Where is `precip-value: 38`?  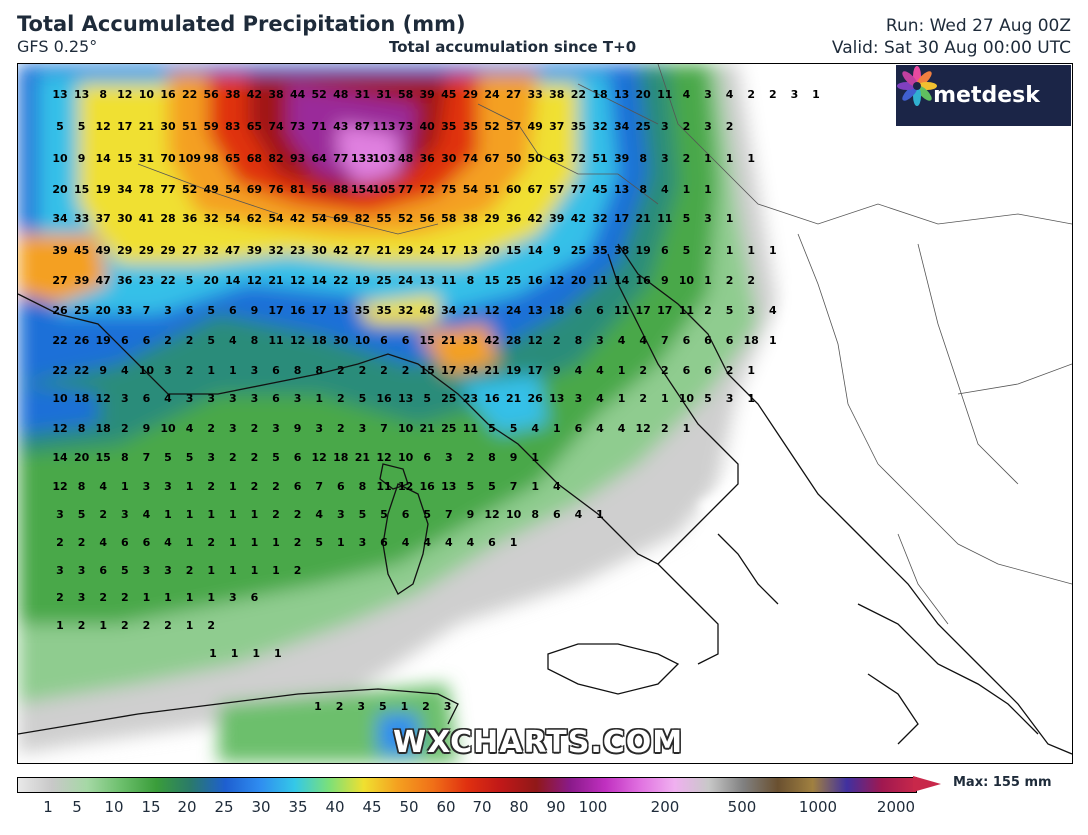
precip-value: 38 is located at coordinates (275, 94).